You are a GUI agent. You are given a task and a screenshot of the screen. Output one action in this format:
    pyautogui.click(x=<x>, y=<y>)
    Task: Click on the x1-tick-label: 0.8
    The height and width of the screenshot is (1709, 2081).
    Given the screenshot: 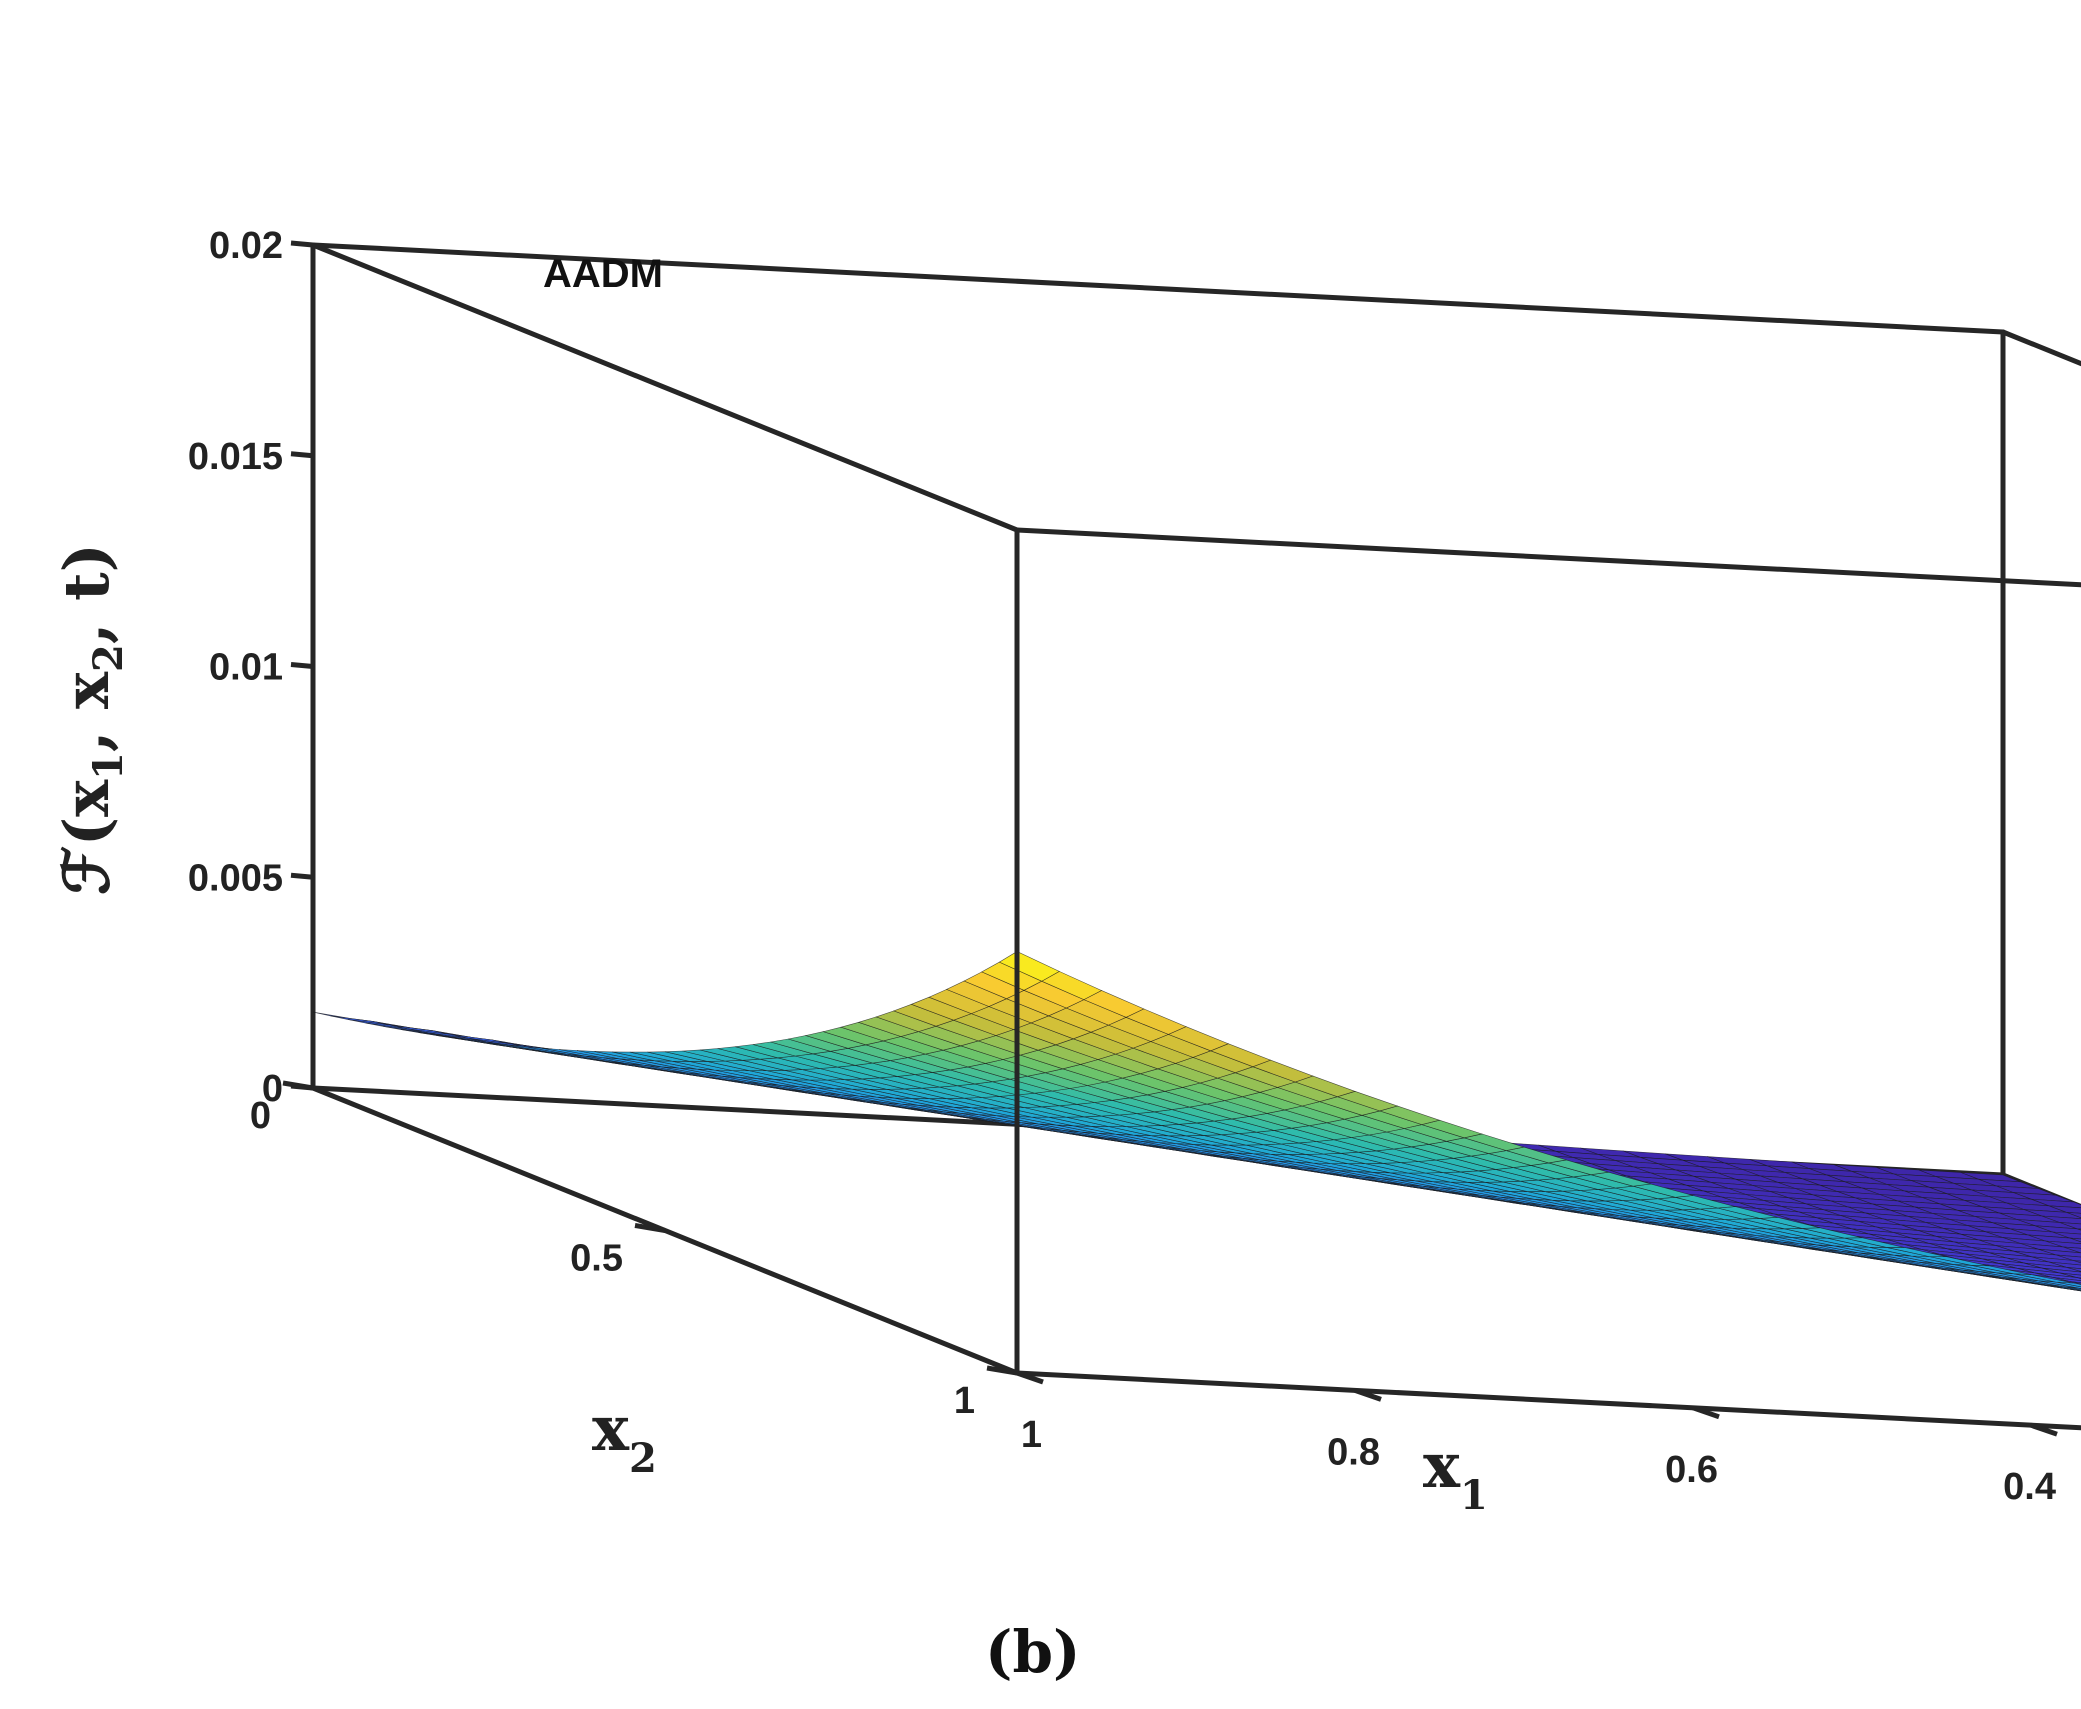 What is the action you would take?
    pyautogui.click(x=1353, y=1452)
    